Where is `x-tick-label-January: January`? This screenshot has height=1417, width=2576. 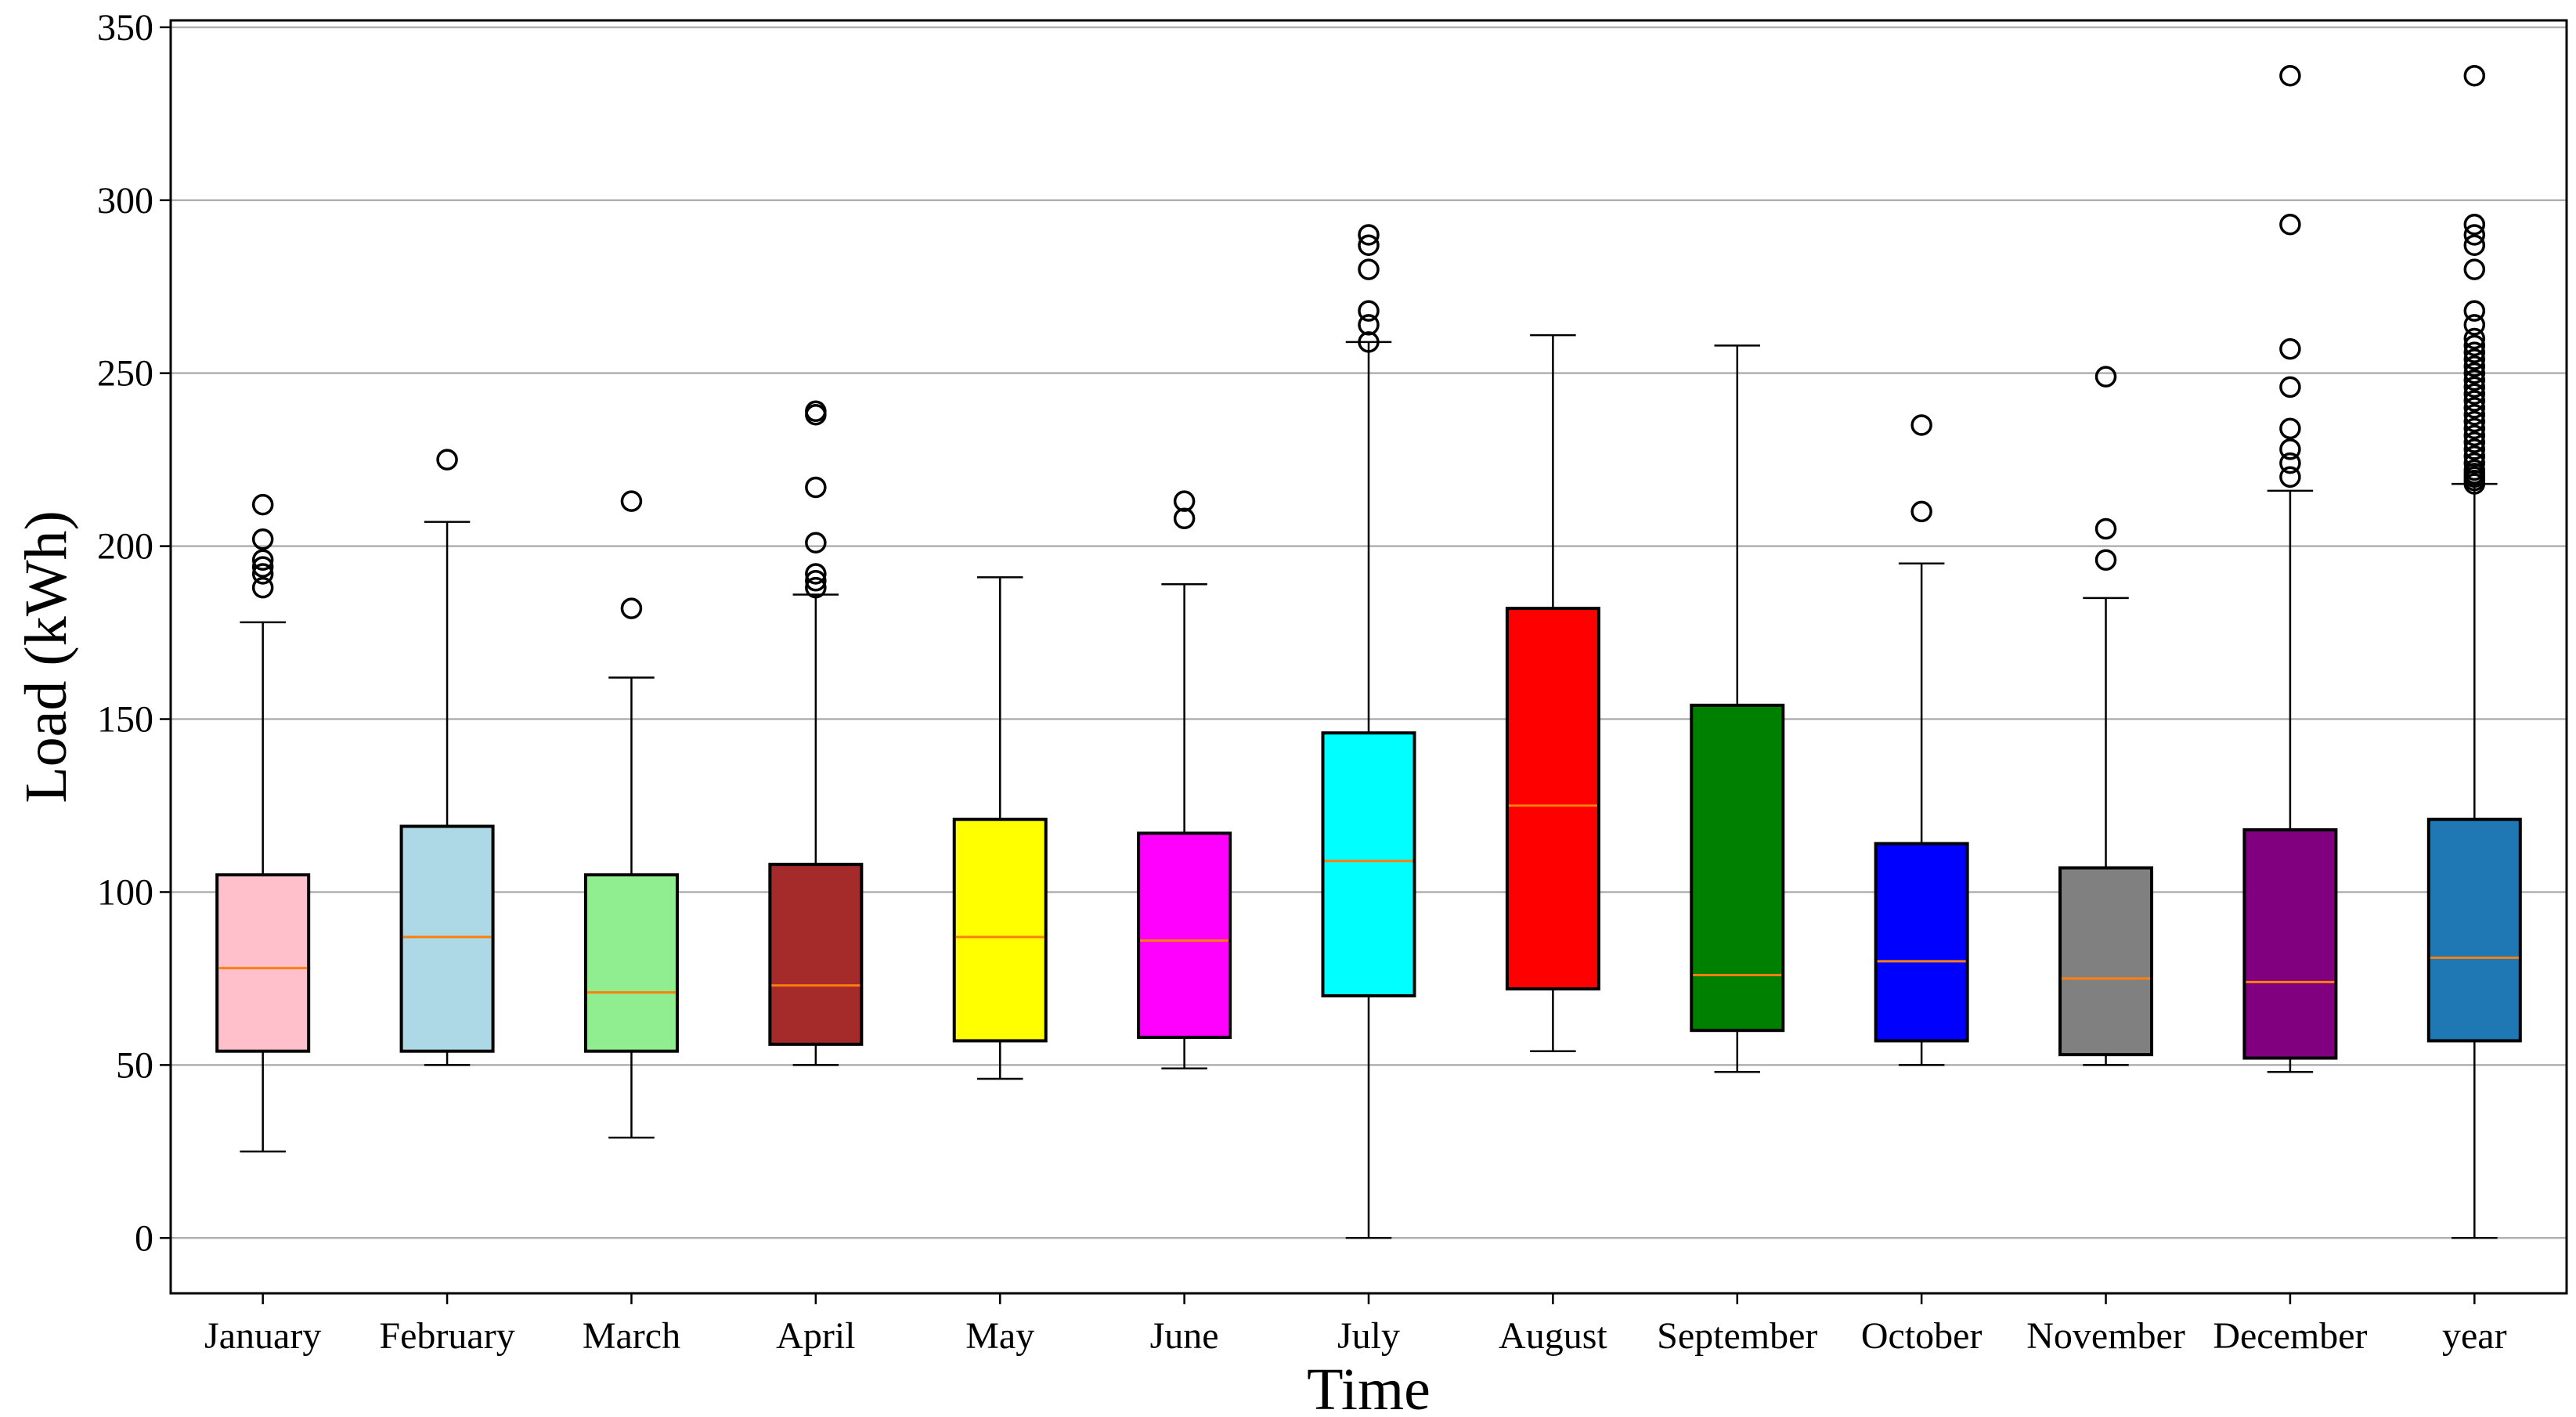 x-tick-label-January: January is located at coordinates (262, 1336).